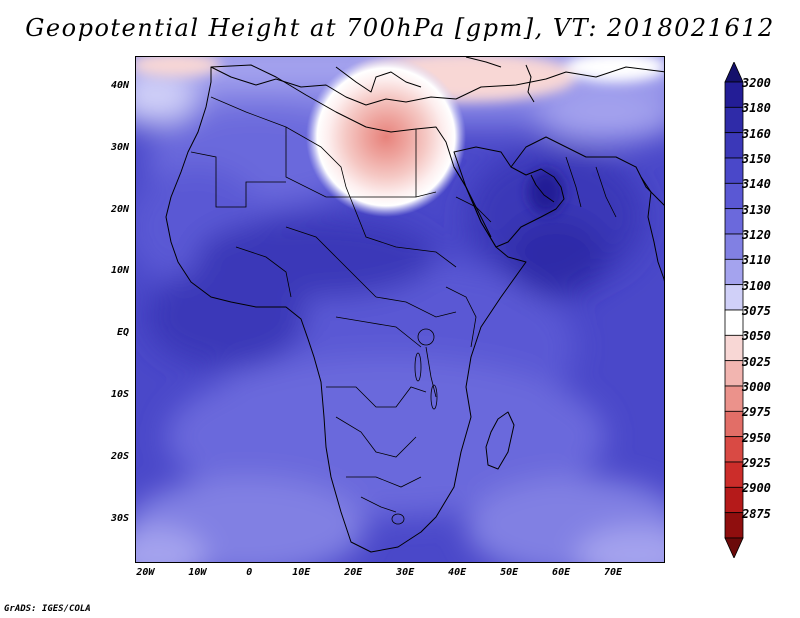 This screenshot has height=618, width=800. What do you see at coordinates (119, 85) in the screenshot?
I see `lat-tick-label: 40N` at bounding box center [119, 85].